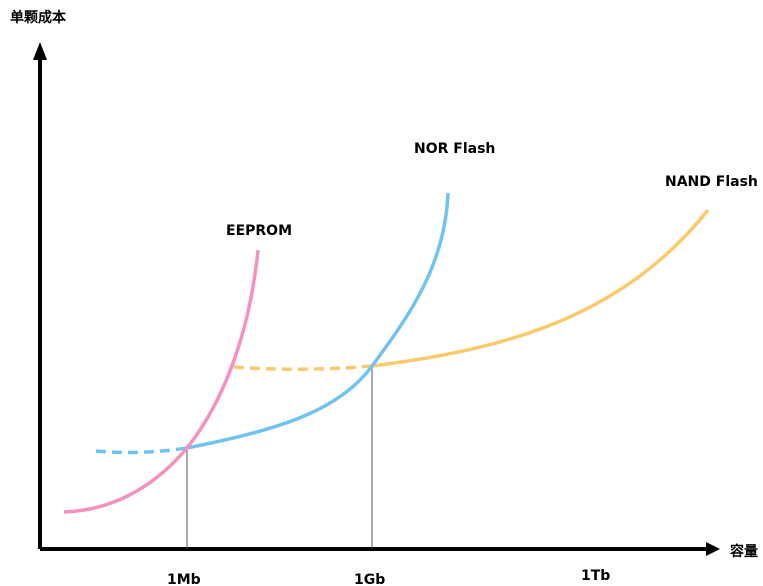 This screenshot has height=586, width=763. I want to click on tick-label-1mb: 1Mb, so click(184, 579).